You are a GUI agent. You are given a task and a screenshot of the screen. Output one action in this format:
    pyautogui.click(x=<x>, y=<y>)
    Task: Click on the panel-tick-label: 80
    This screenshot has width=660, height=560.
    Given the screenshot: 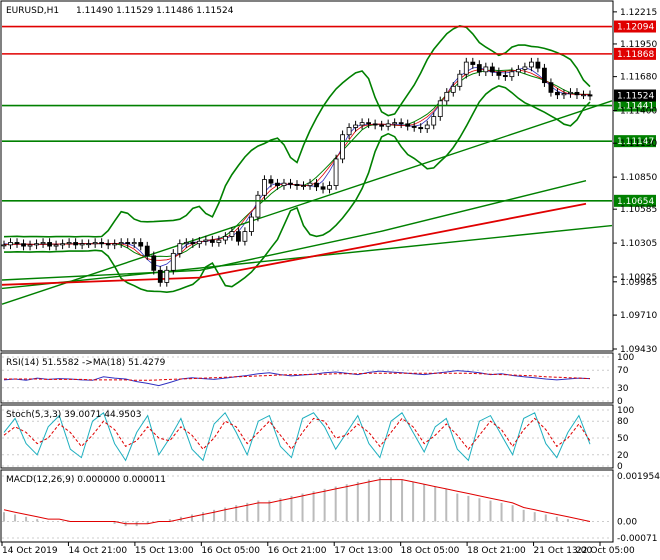 What is the action you would take?
    pyautogui.click(x=623, y=422)
    